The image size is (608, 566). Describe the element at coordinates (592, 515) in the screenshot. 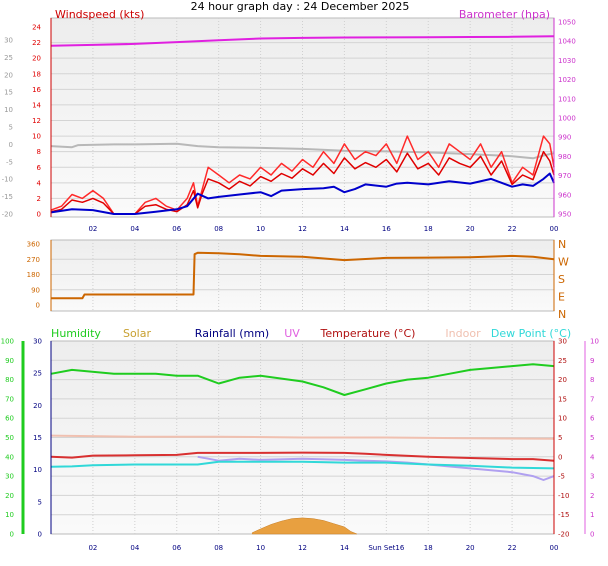

I see `uv-tick-label: 1` at that location.